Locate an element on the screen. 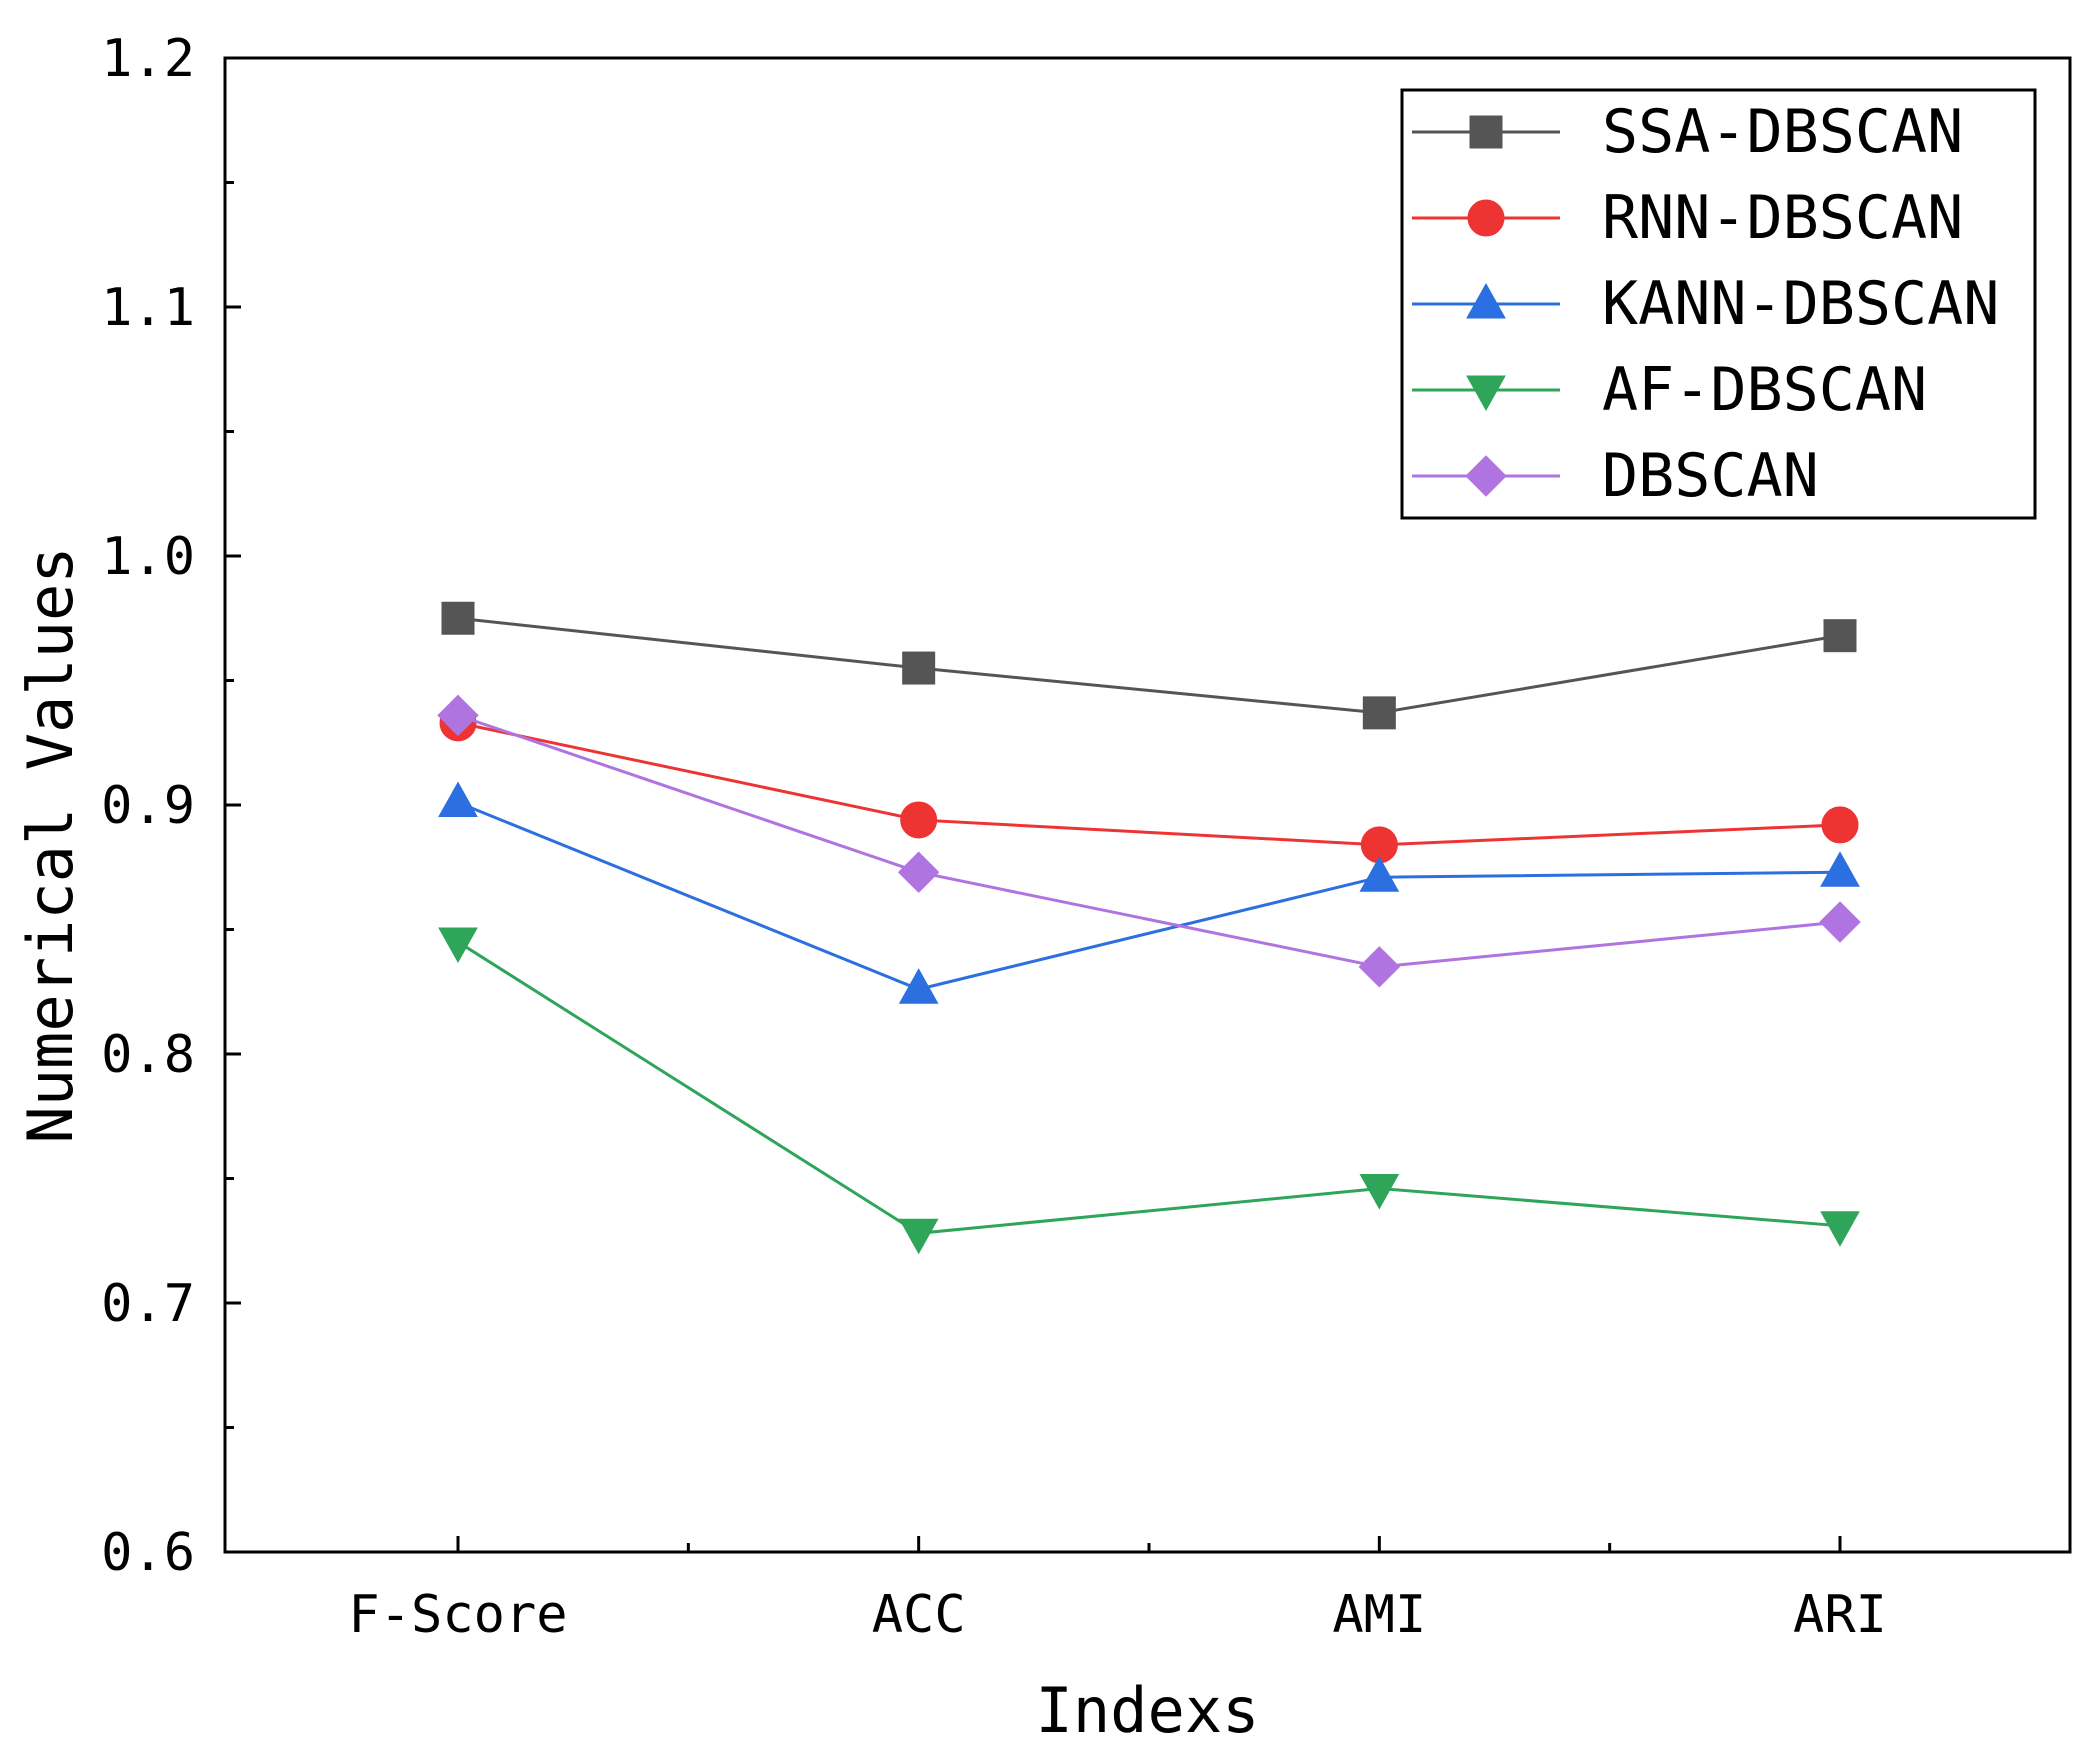 This screenshot has height=1760, width=2095. series-rnn-dbscan is located at coordinates (1149, 784).